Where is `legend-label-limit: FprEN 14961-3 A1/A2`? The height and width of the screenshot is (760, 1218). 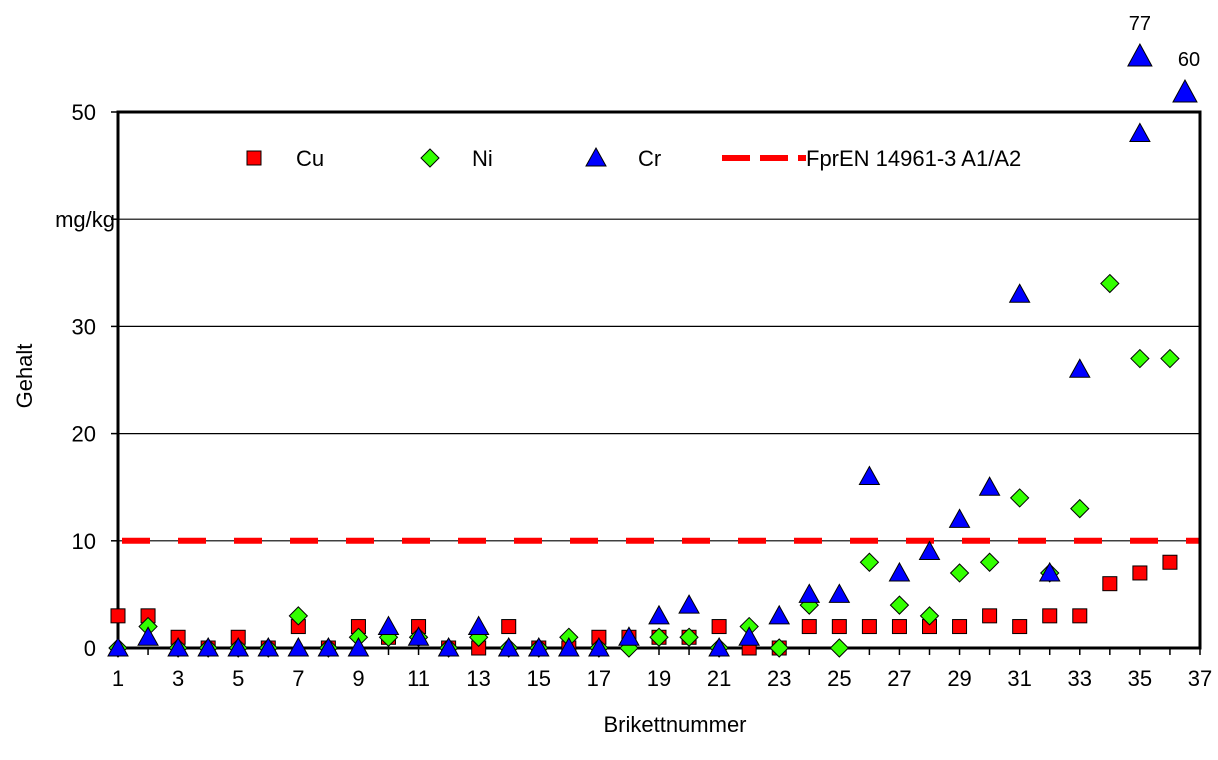
legend-label-limit: FprEN 14961-3 A1/A2 is located at coordinates (913, 158).